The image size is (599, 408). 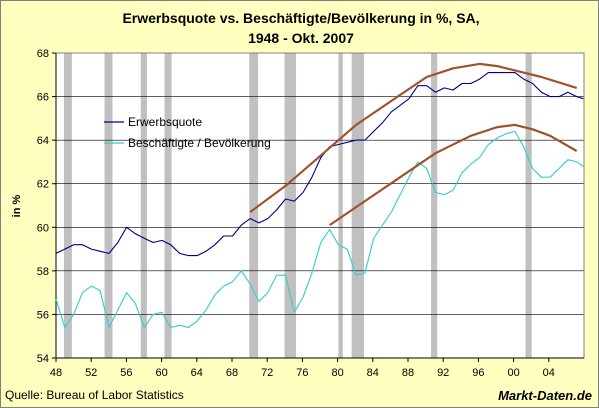 I want to click on y-tick-label-58: 58, so click(x=43, y=272).